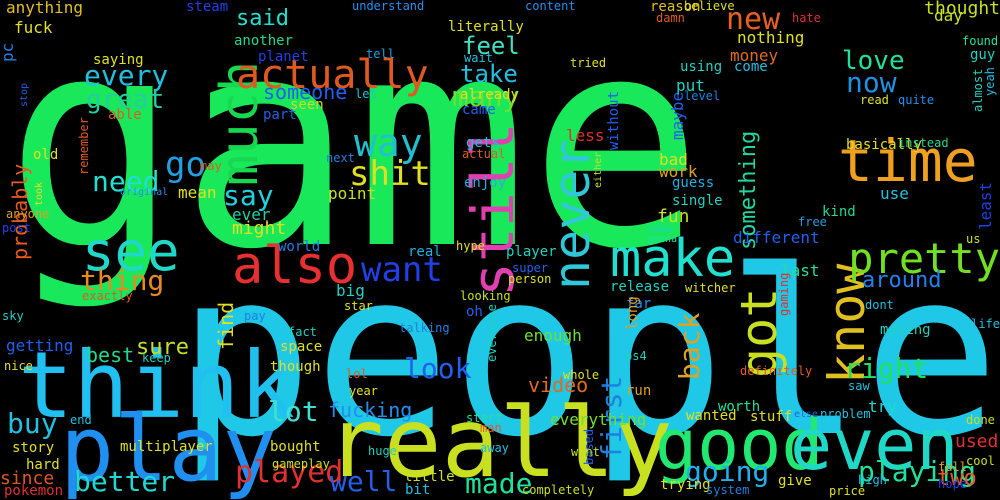 This screenshot has width=1000, height=500. I want to click on word-sky: sky, so click(13, 316).